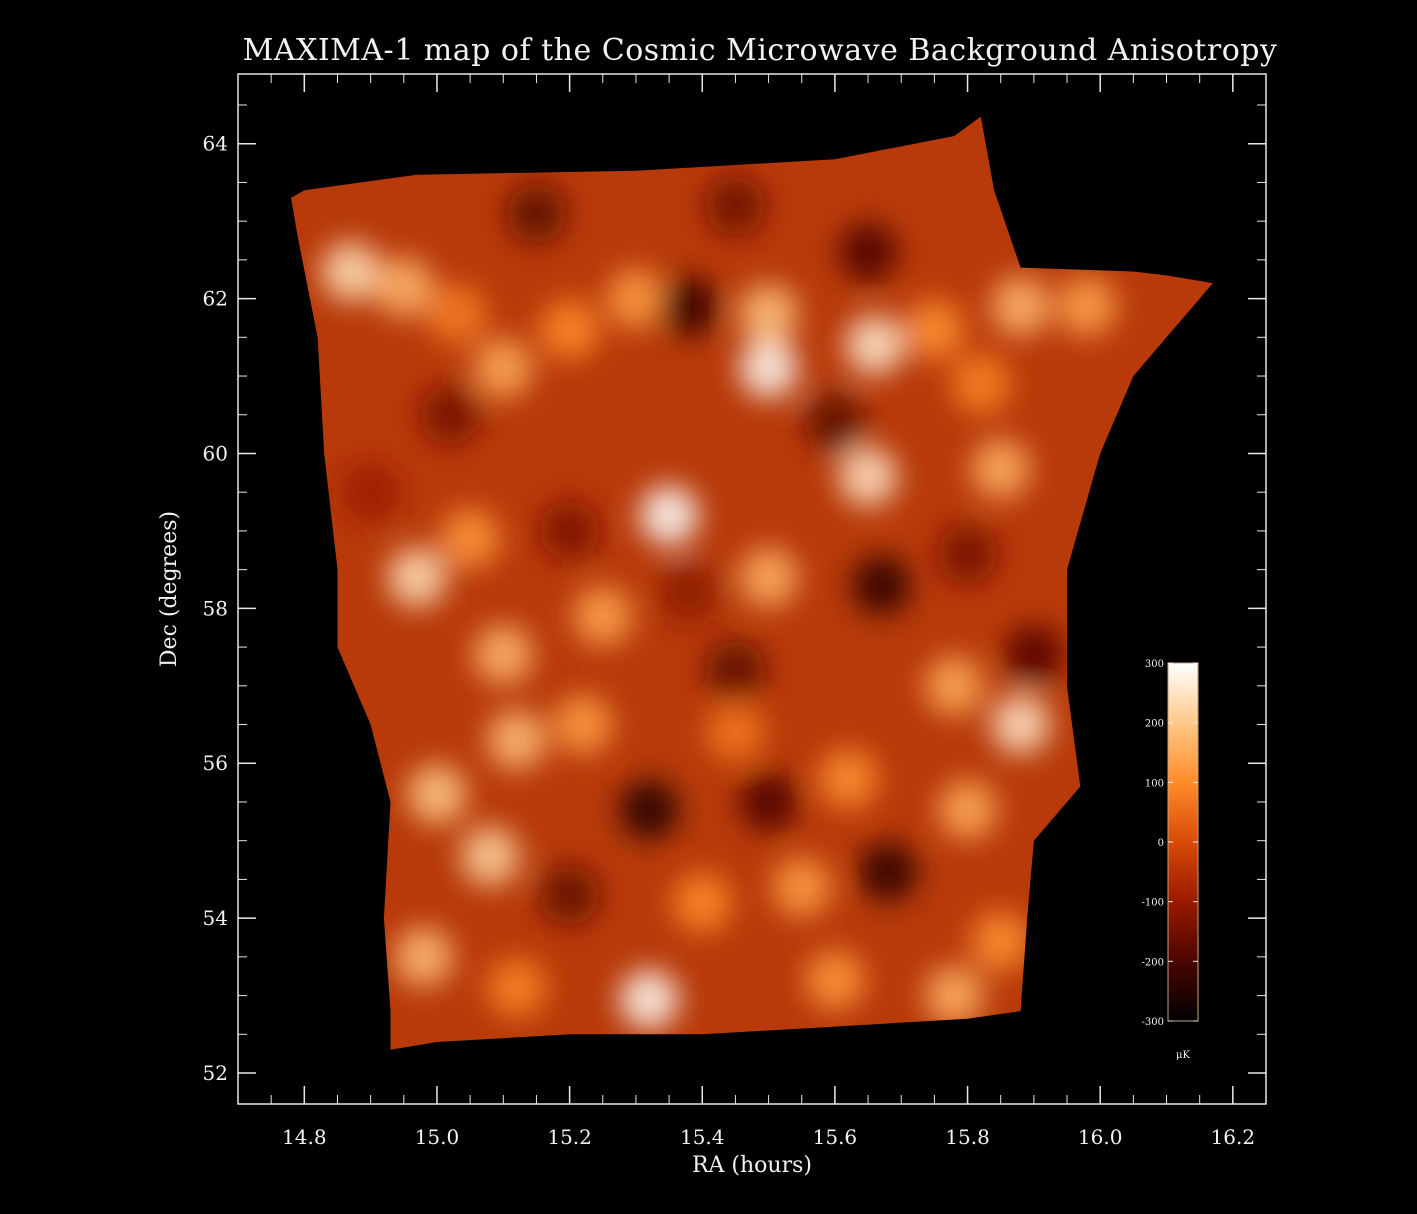 This screenshot has height=1214, width=1417. I want to click on colorbar-unit: μK, so click(1183, 1055).